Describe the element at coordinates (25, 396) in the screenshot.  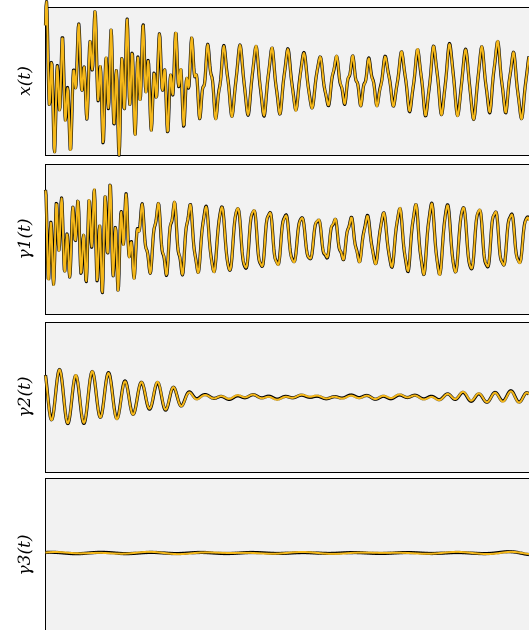
I see `ylabel-gamma2: γ2(t)` at that location.